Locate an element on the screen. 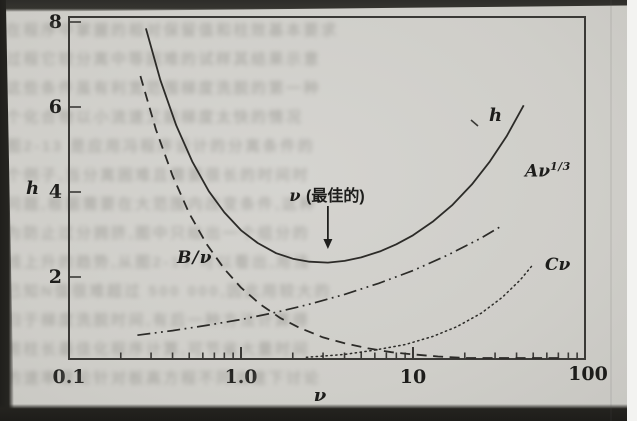 The image size is (637, 421). bleedthrough-line: 为防止过分拥挤,图中只绘出一个组分的 is located at coordinates (158, 233).